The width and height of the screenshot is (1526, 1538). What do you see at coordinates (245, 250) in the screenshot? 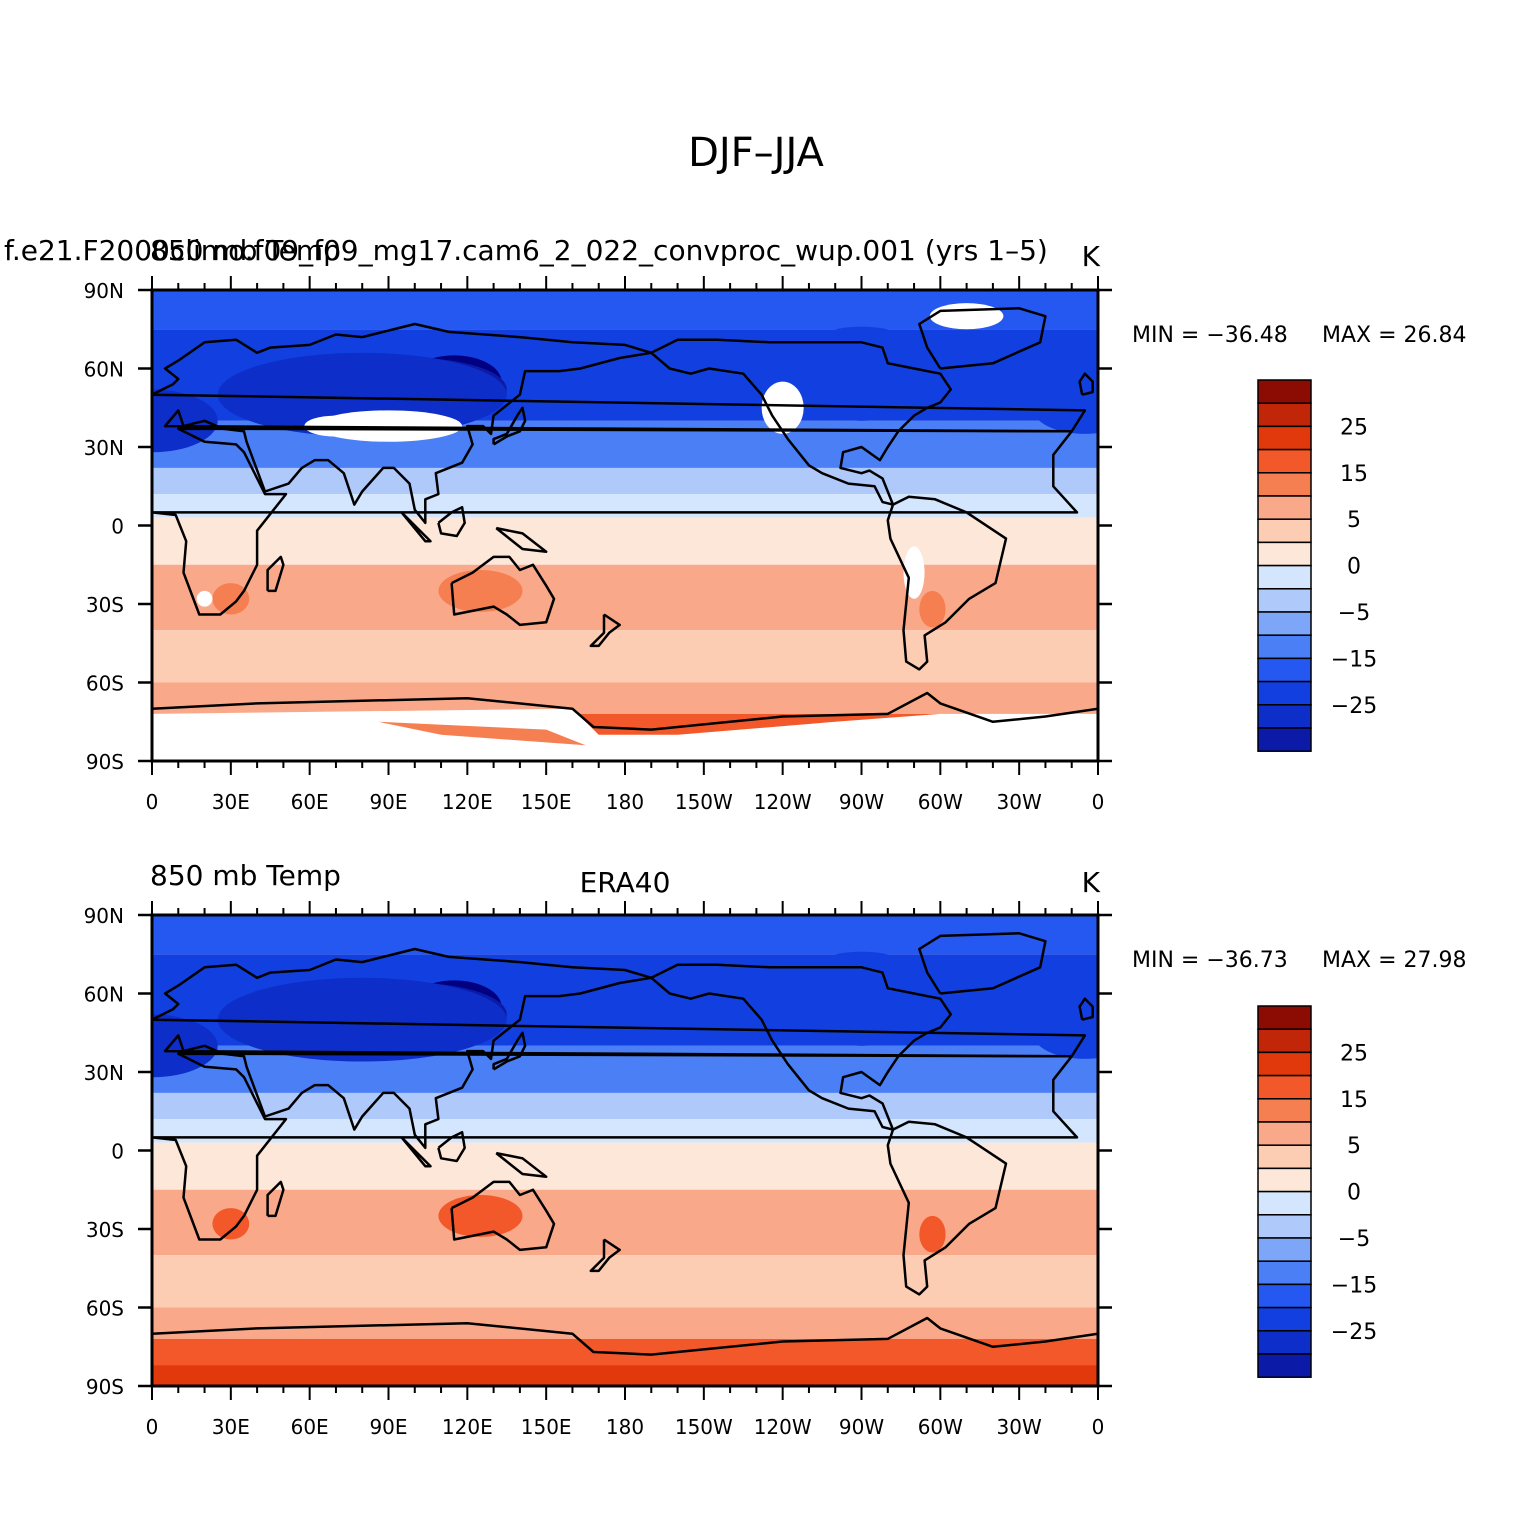
I see `panel-title-overlap: 850 mb Temp` at bounding box center [245, 250].